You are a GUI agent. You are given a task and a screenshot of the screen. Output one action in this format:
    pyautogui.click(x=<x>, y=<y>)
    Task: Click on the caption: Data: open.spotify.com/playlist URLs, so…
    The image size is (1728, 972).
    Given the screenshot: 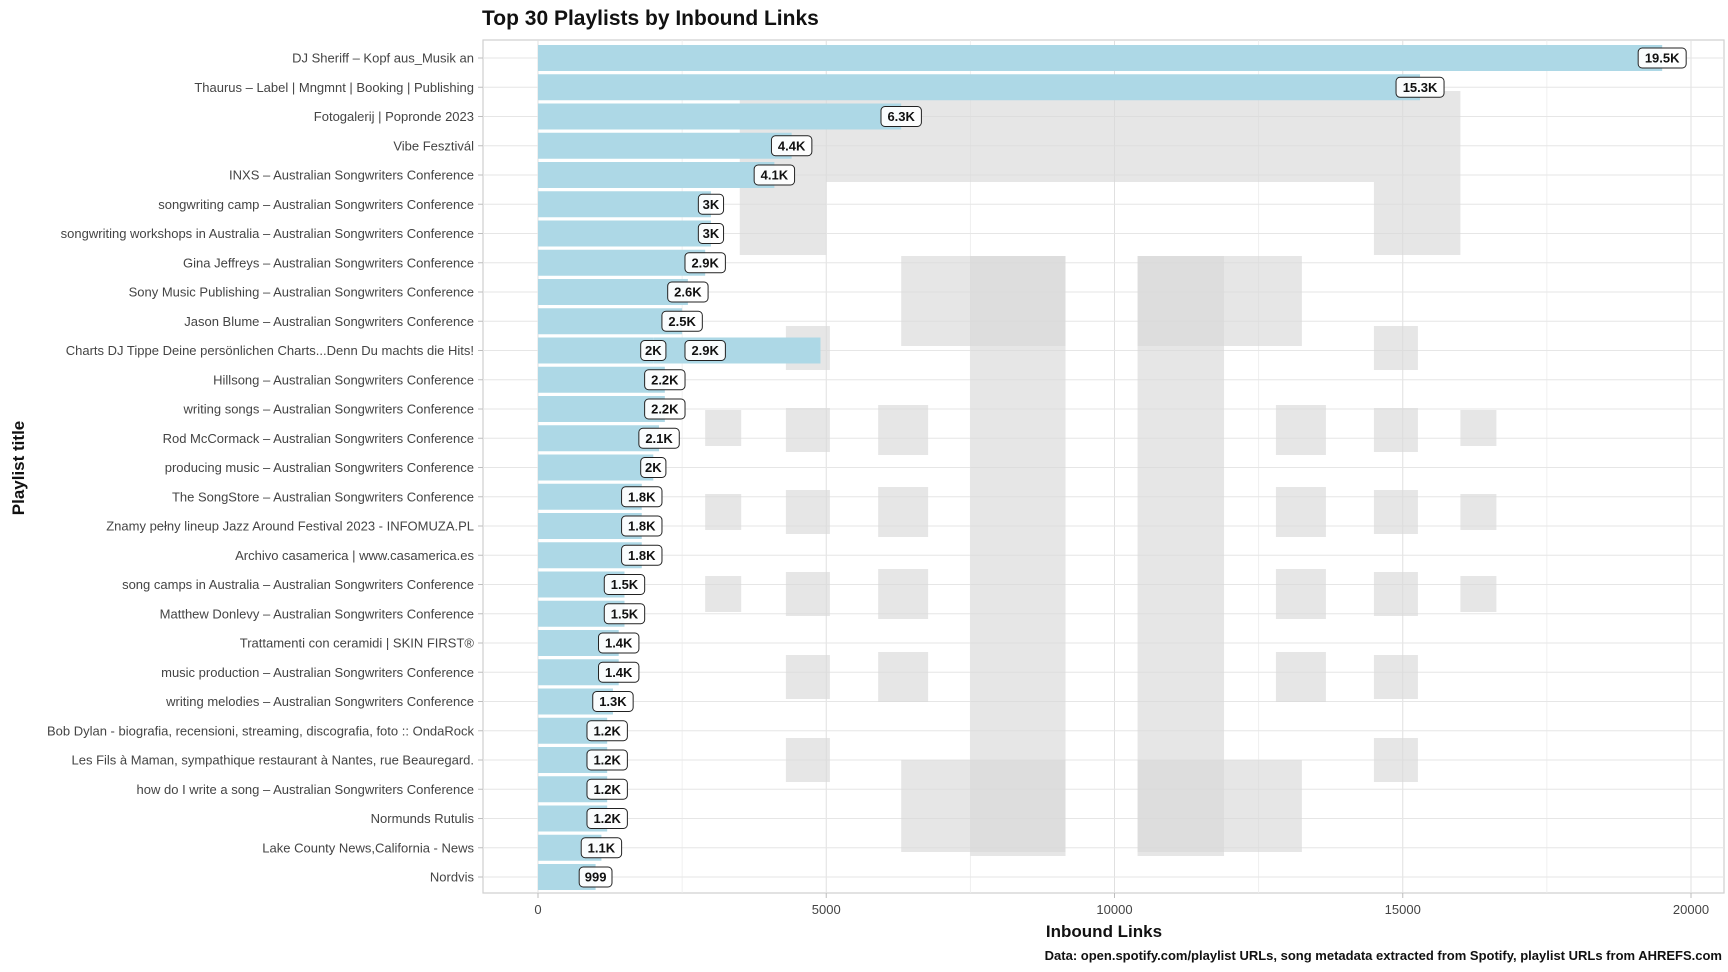 What is the action you would take?
    pyautogui.click(x=1383, y=955)
    